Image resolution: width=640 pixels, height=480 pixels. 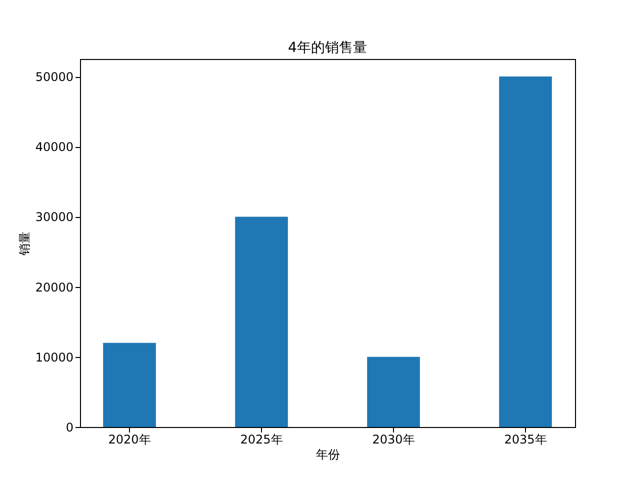 I want to click on y-tick-label: 30000, so click(x=54, y=217).